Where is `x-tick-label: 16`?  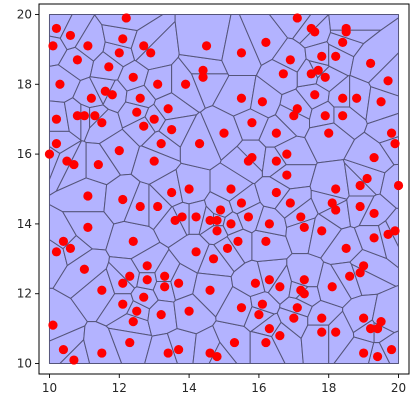 x-tick-label: 16 is located at coordinates (258, 388).